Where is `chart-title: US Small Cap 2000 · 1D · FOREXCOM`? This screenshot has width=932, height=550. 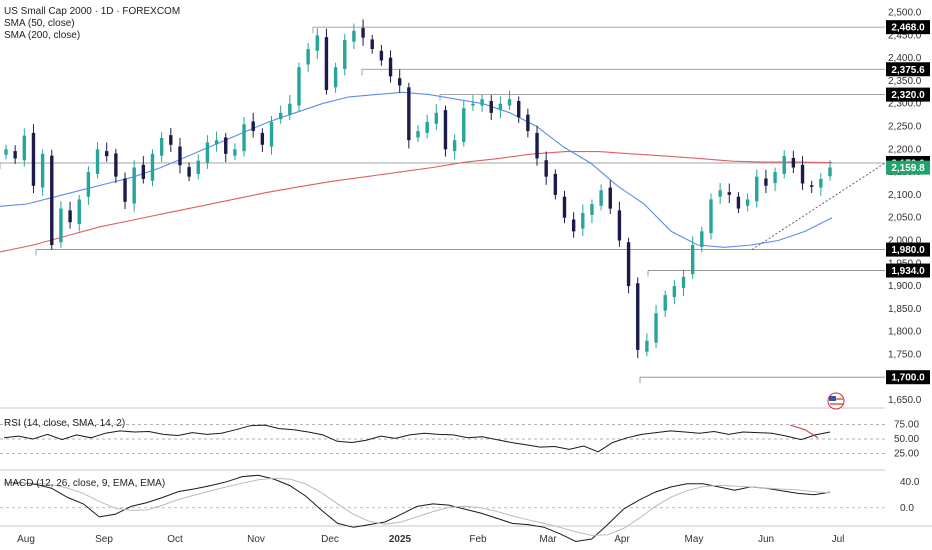 chart-title: US Small Cap 2000 · 1D · FOREXCOM is located at coordinates (92, 11).